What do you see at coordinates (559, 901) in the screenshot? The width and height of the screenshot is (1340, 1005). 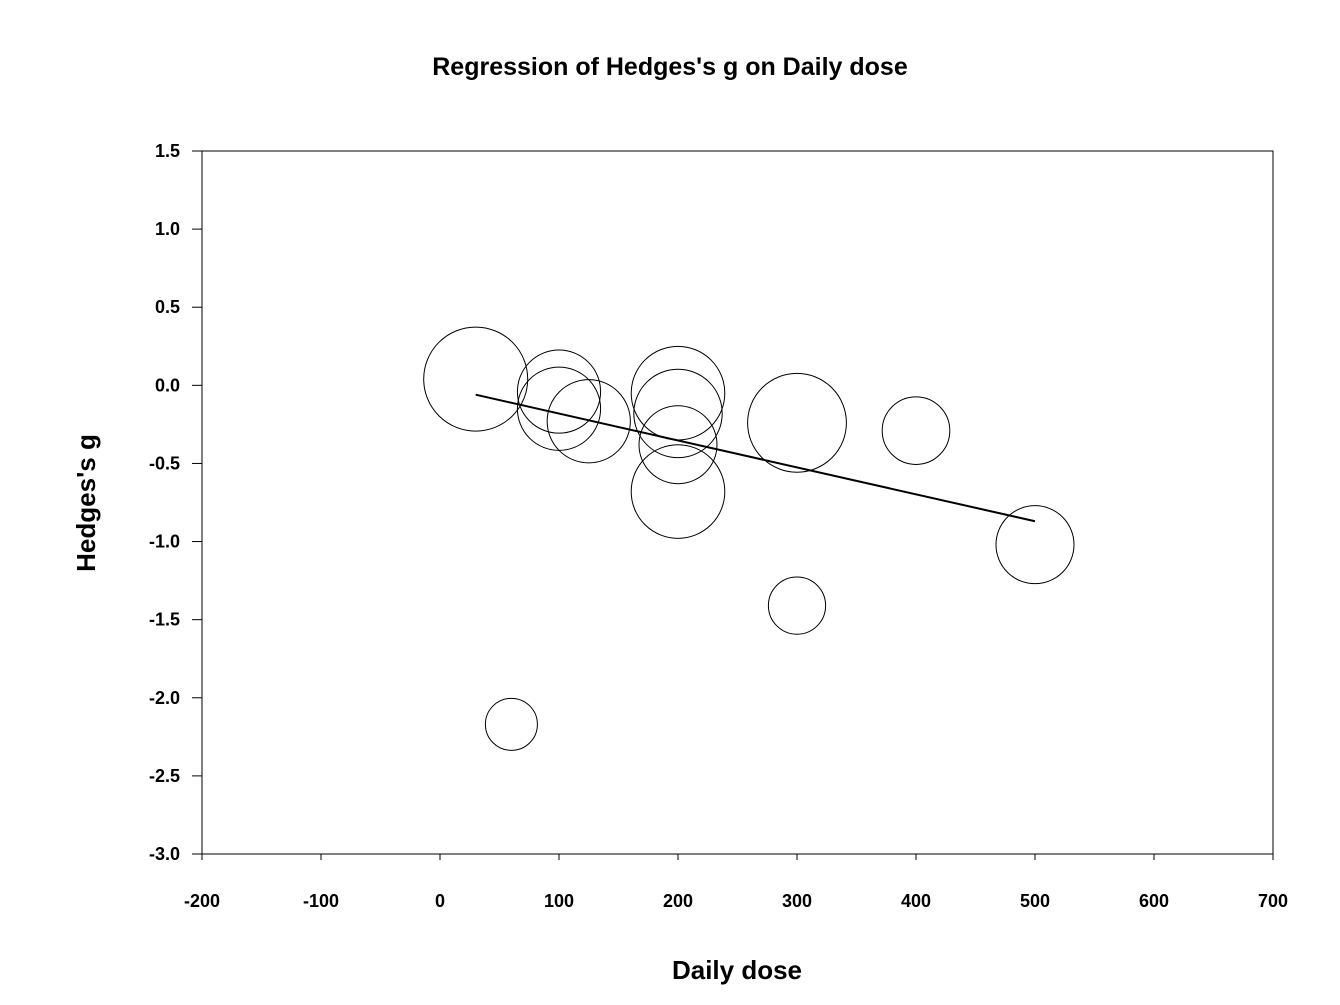 I see `x-tick-label: 100` at bounding box center [559, 901].